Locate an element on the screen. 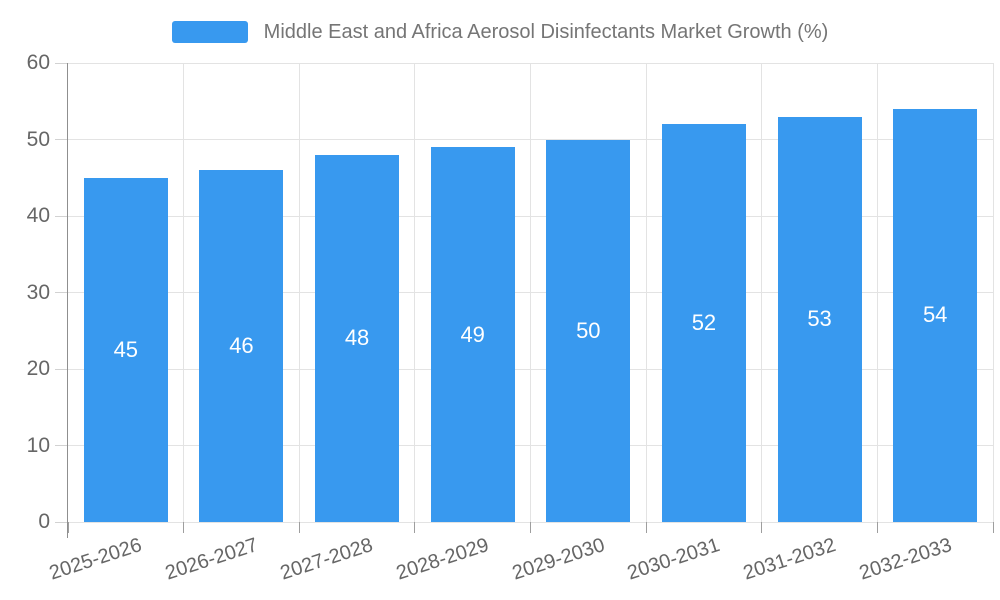  y-axis-label: 50 is located at coordinates (38, 139).